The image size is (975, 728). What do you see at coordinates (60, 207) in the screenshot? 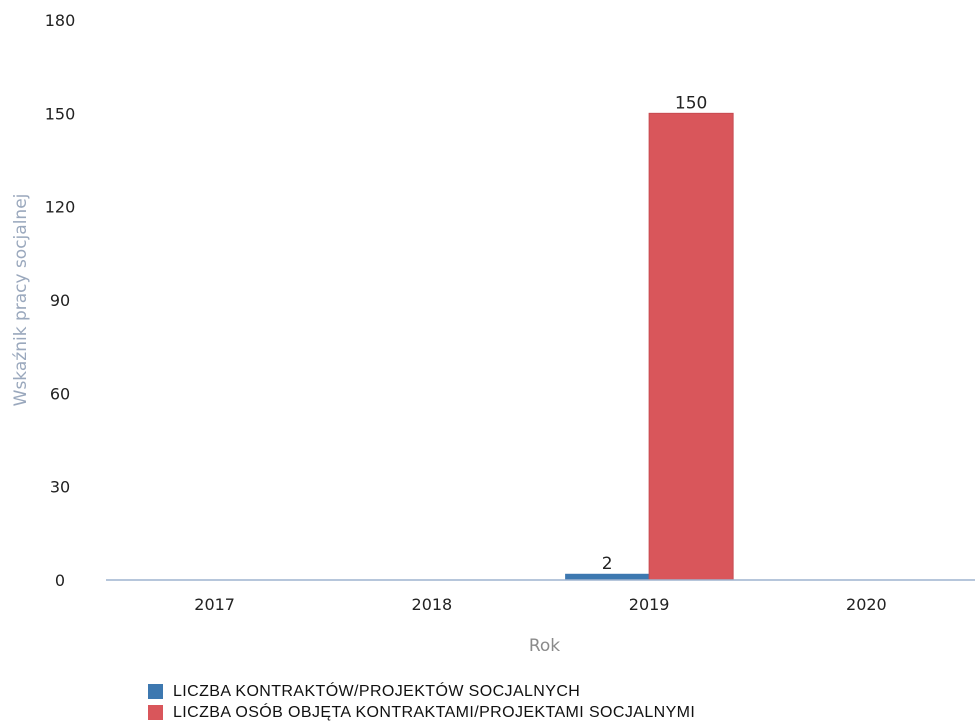
I see `y-tick-label: 120` at bounding box center [60, 207].